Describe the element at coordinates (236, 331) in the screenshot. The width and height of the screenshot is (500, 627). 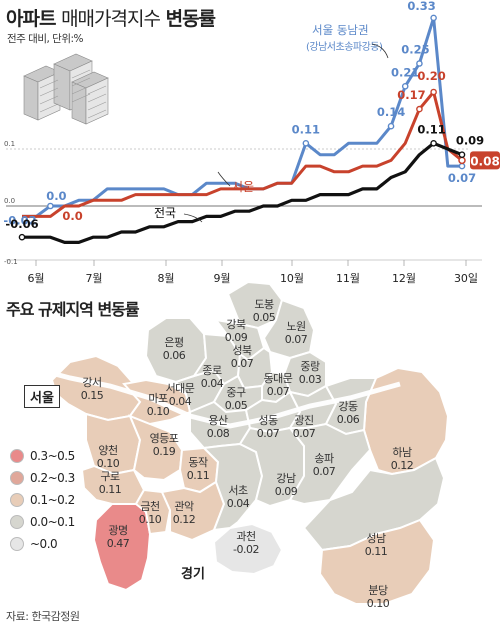
I see `district-label: 강북 0.09` at that location.